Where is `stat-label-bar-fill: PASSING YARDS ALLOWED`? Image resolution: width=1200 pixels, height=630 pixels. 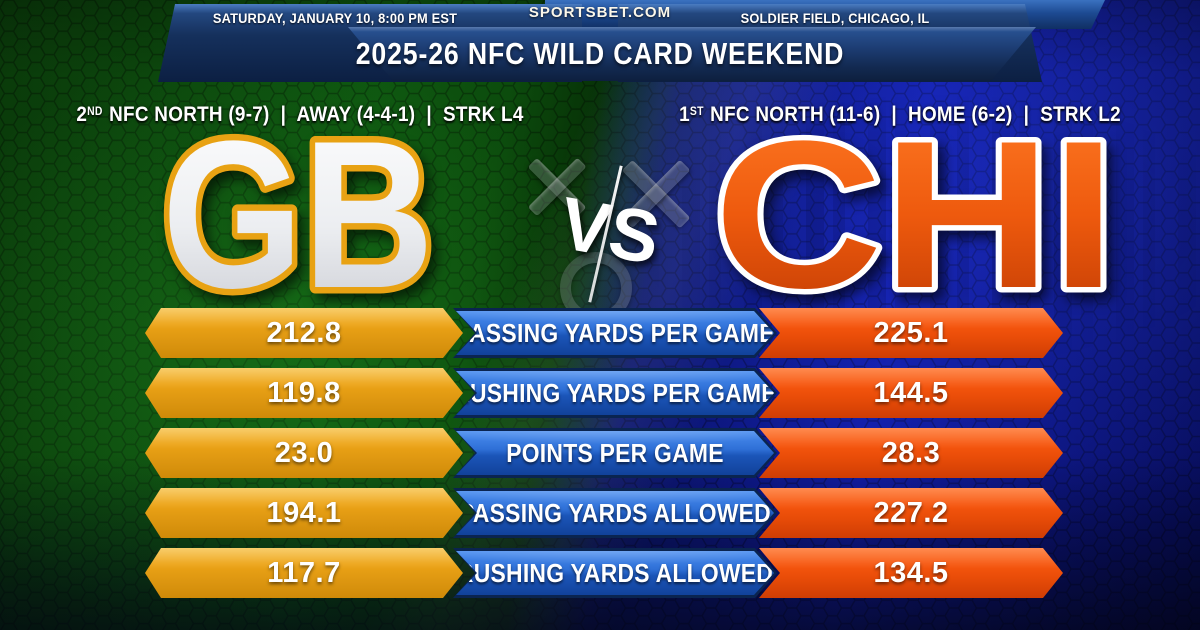
stat-label-bar-fill: PASSING YARDS ALLOWED is located at coordinates (615, 513).